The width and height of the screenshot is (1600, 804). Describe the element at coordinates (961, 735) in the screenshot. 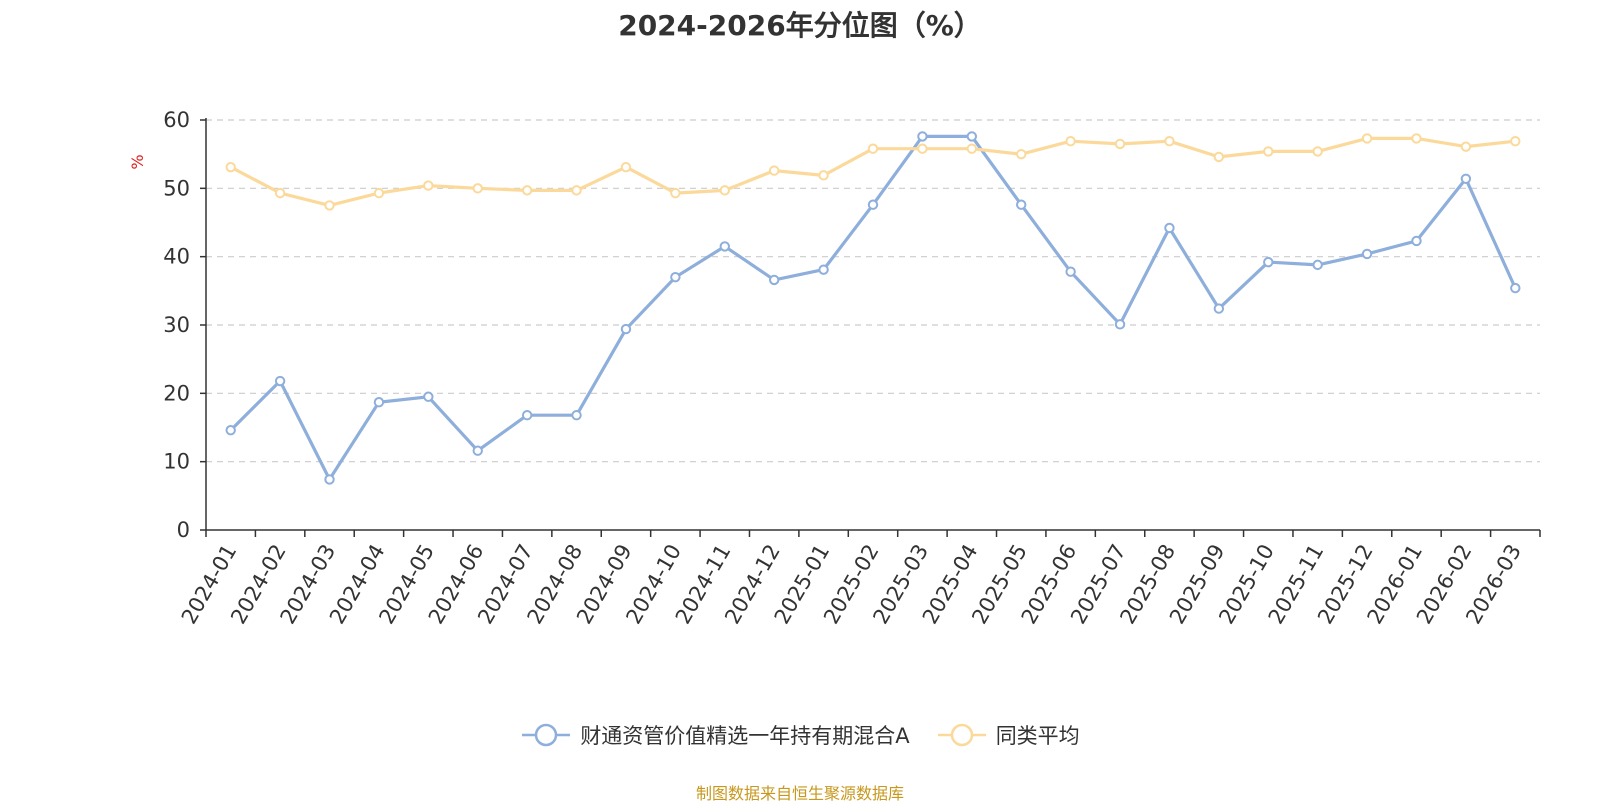

I see `legend-average-marker-icon` at that location.